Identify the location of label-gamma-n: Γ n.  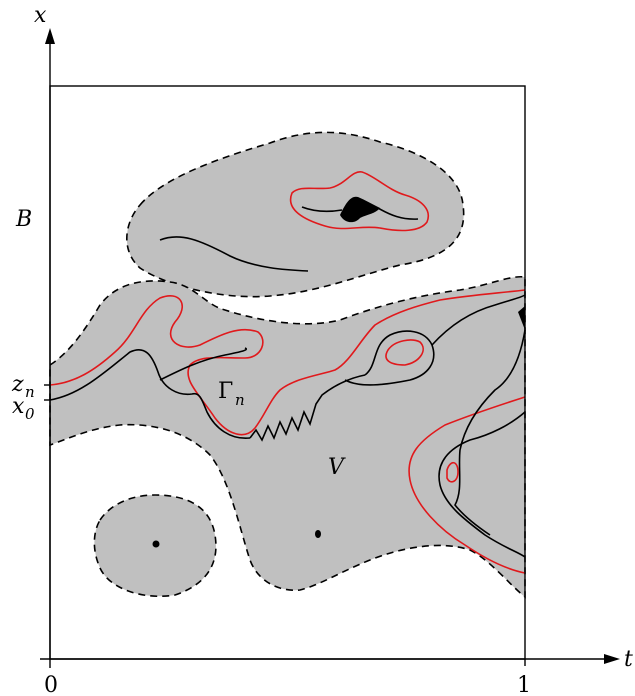
(231, 394).